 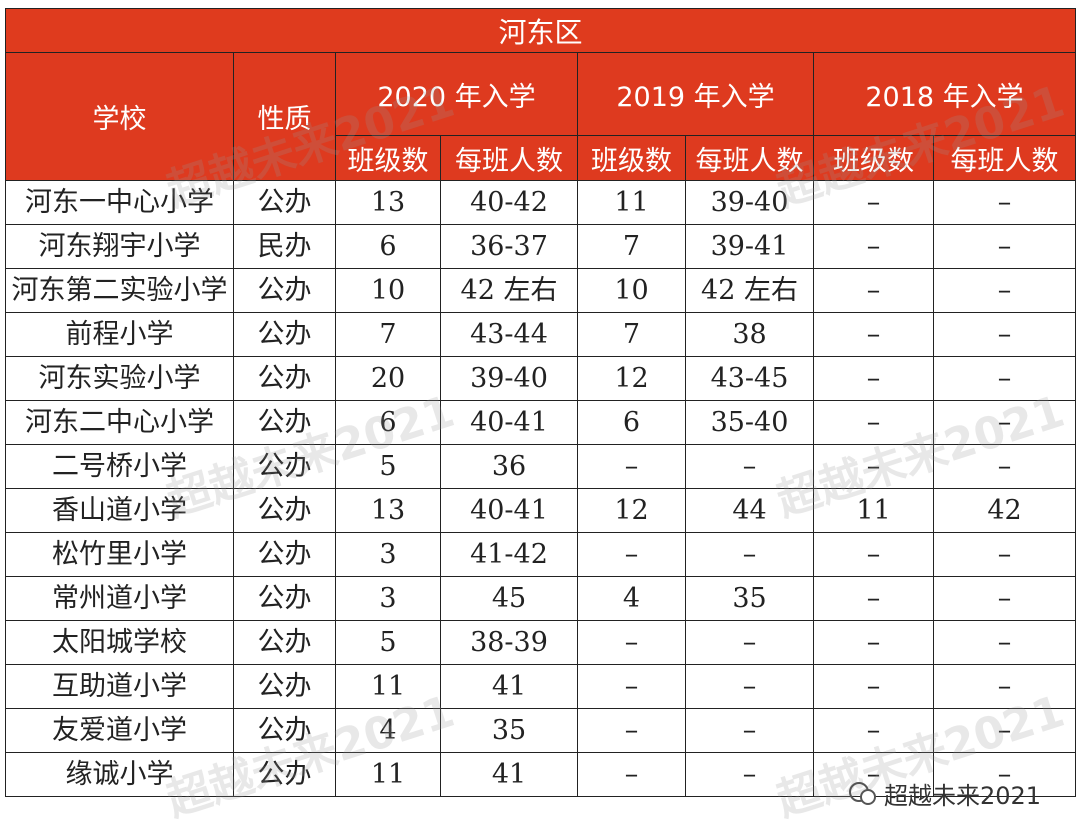 What do you see at coordinates (749, 202) in the screenshot?
I see `table-cell: 39-40` at bounding box center [749, 202].